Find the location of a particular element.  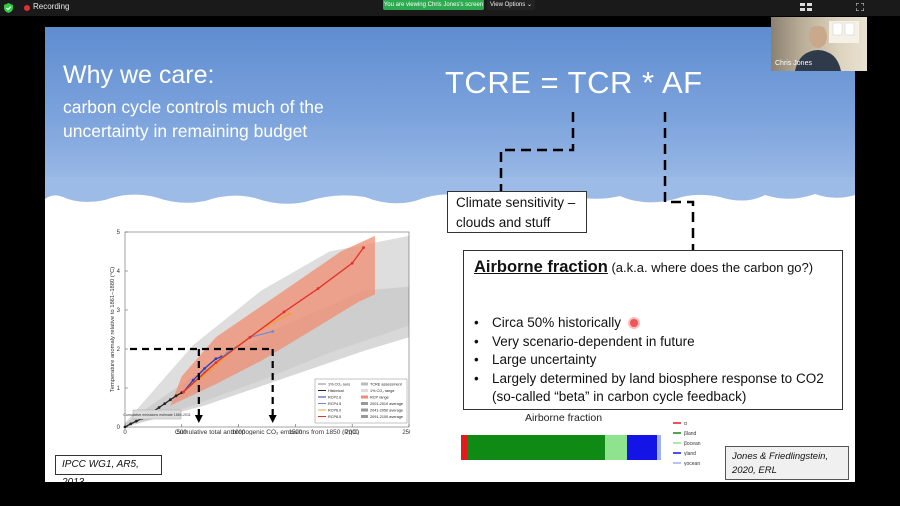

legend-label: RCP6.0 is located at coordinates (334, 411).